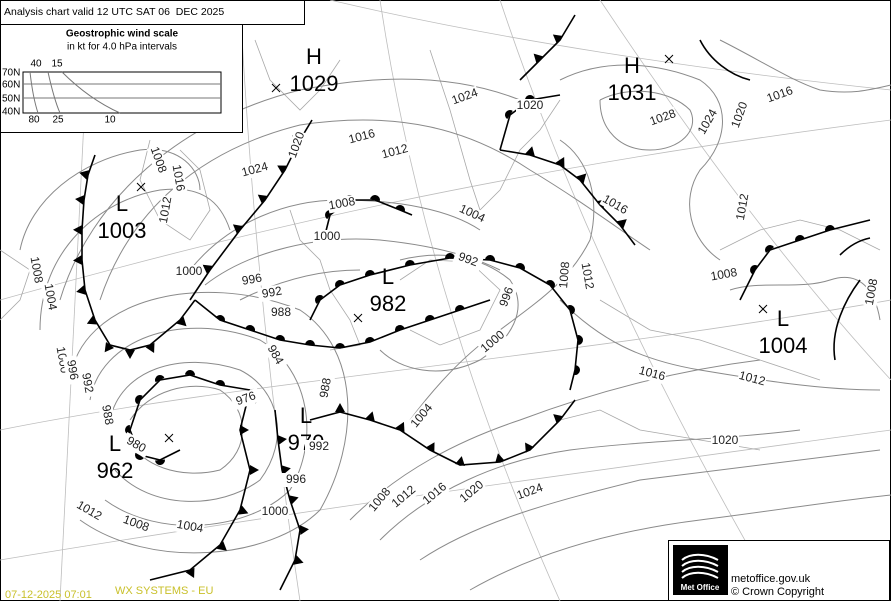 The image size is (891, 606). What do you see at coordinates (11, 85) in the screenshot?
I see `latitude-label: 60N` at bounding box center [11, 85].